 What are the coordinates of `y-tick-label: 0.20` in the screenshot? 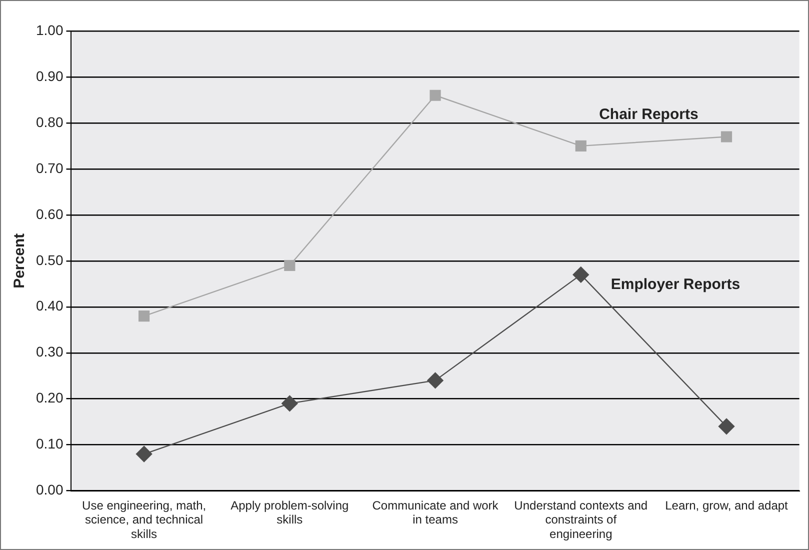 It's located at (50, 398).